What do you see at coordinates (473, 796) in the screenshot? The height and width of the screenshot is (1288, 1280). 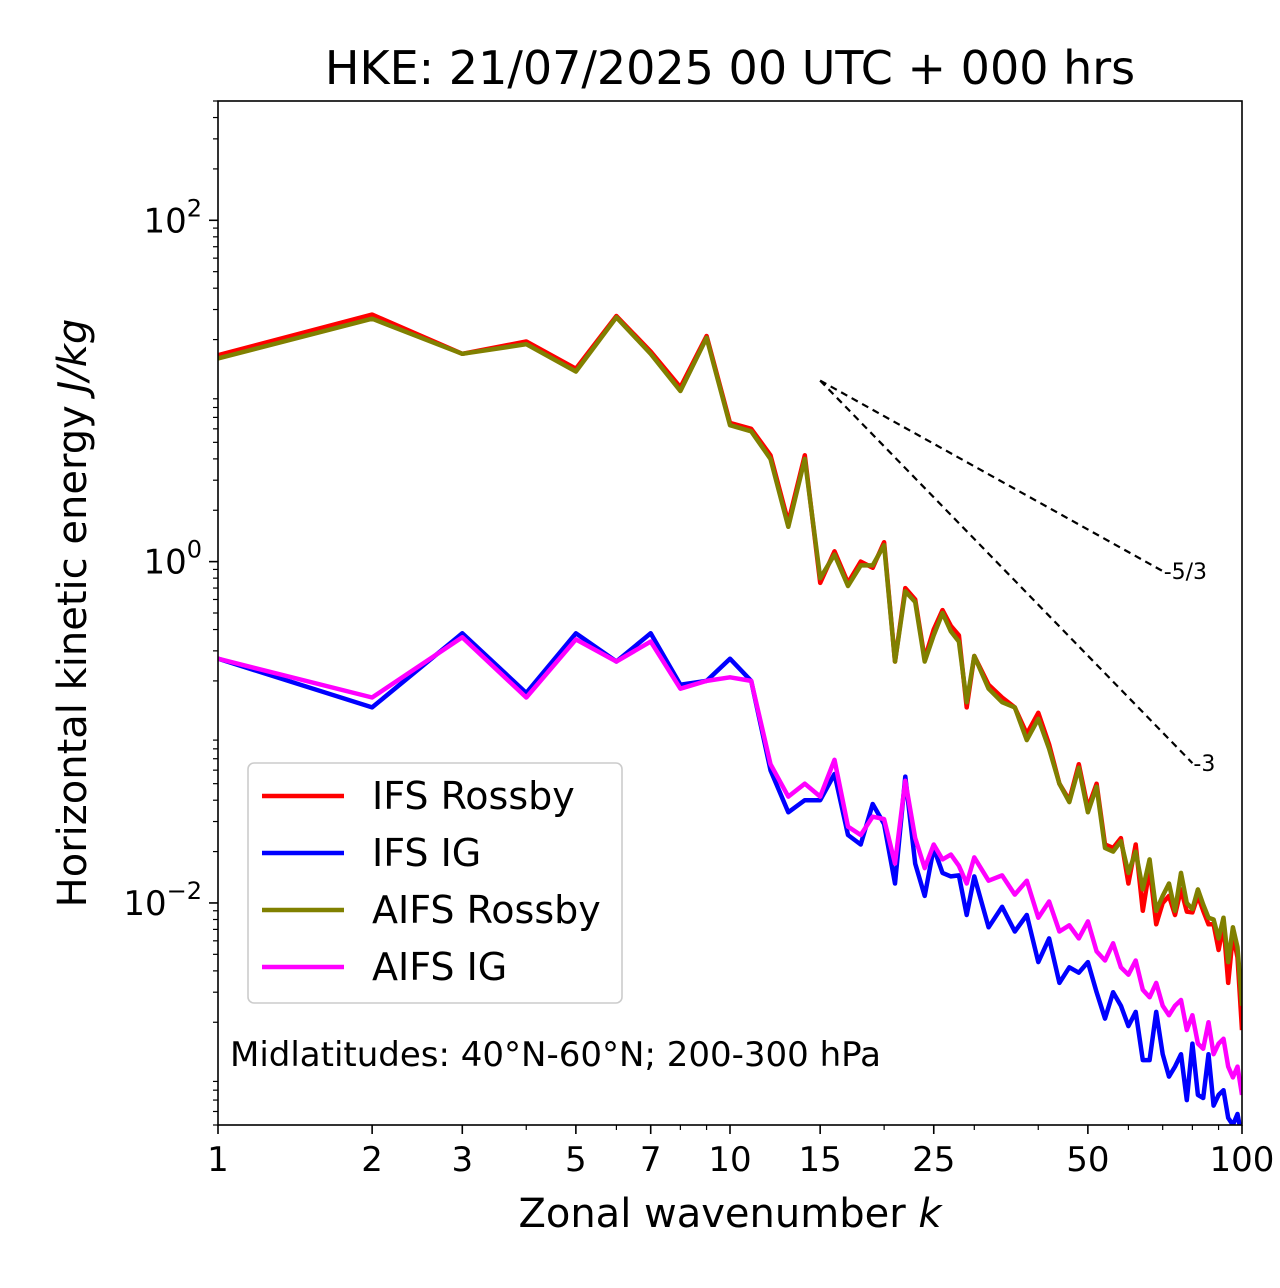 I see `legend-label: IFS Rossby` at bounding box center [473, 796].